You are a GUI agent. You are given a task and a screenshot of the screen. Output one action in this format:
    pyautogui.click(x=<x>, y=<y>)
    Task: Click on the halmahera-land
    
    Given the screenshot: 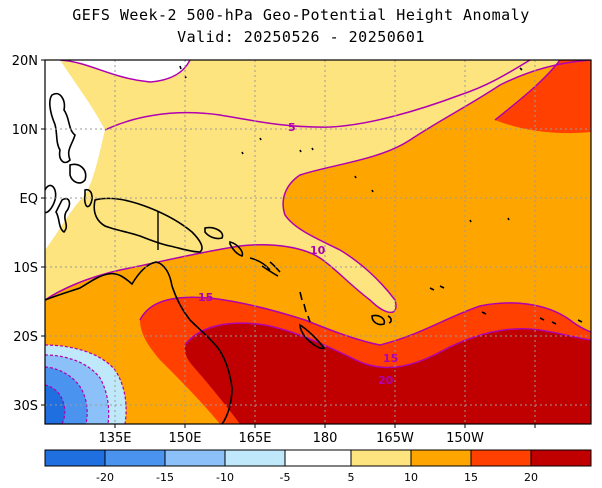 What is the action you would take?
    pyautogui.click(x=88, y=198)
    